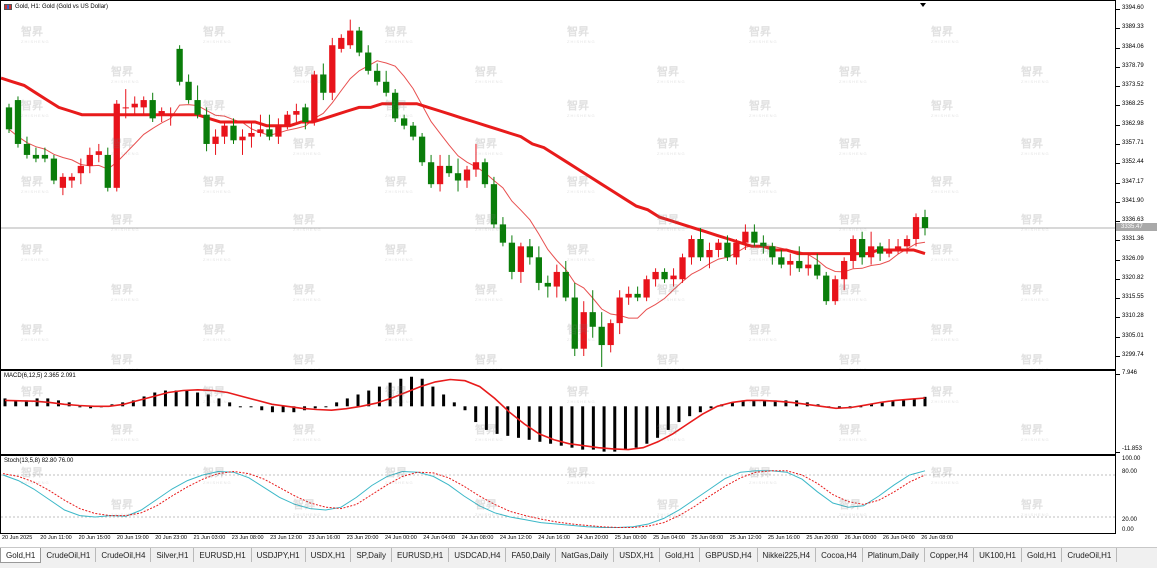  I want to click on stochastic-chart, so click(558, 495).